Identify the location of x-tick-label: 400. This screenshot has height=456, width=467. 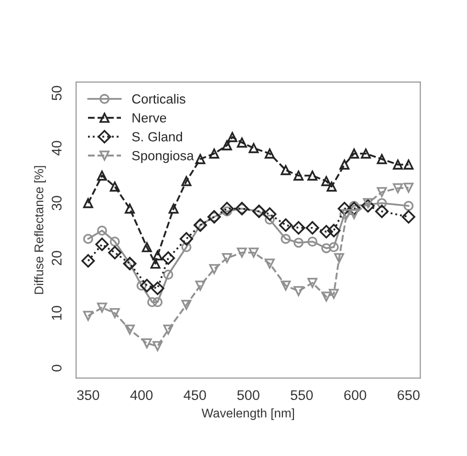
(141, 395).